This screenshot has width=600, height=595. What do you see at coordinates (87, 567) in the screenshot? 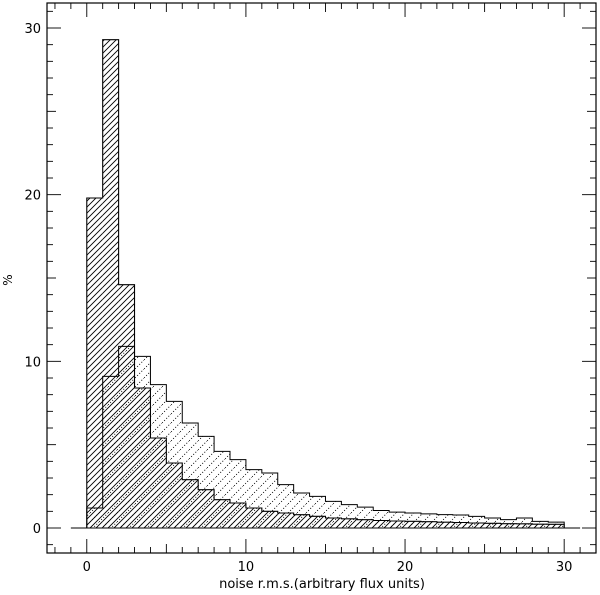
I see `x-tick-label: 0` at bounding box center [87, 567].